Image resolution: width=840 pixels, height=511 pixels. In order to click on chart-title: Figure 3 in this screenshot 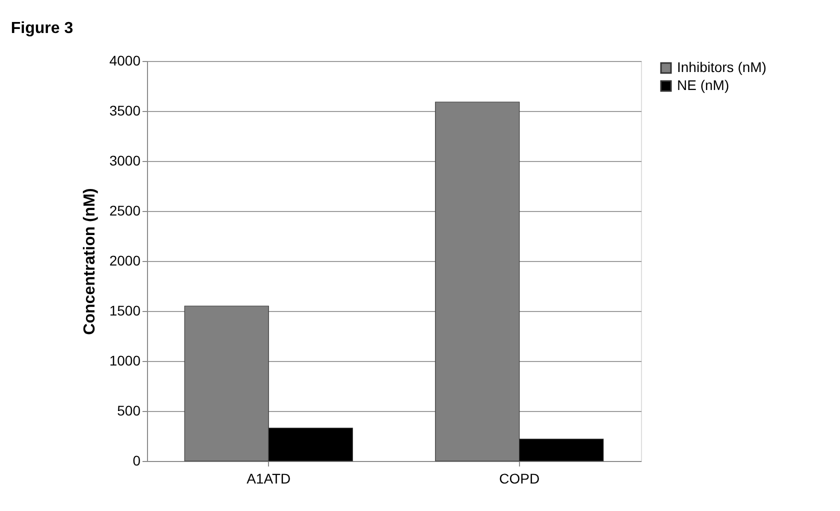, I will do `click(42, 28)`.